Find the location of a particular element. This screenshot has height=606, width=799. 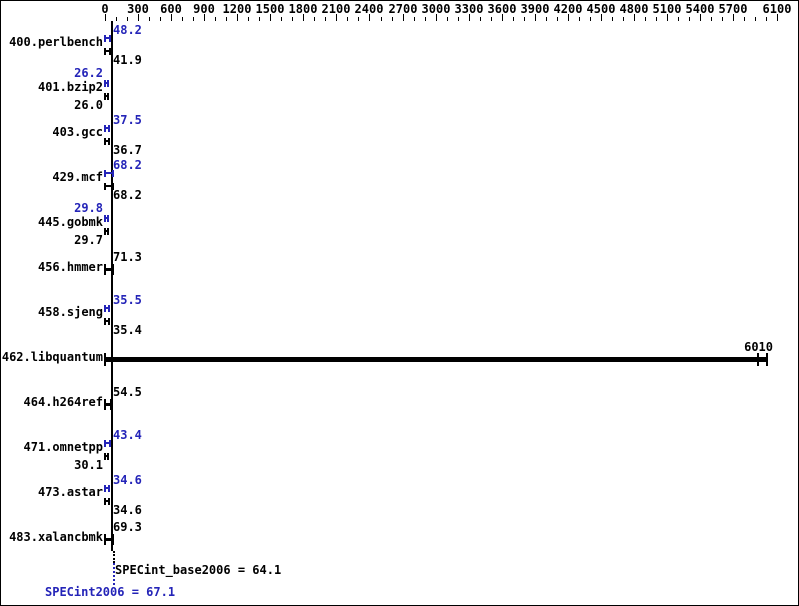

base-value-403.gcc: 36.7 is located at coordinates (127, 150).